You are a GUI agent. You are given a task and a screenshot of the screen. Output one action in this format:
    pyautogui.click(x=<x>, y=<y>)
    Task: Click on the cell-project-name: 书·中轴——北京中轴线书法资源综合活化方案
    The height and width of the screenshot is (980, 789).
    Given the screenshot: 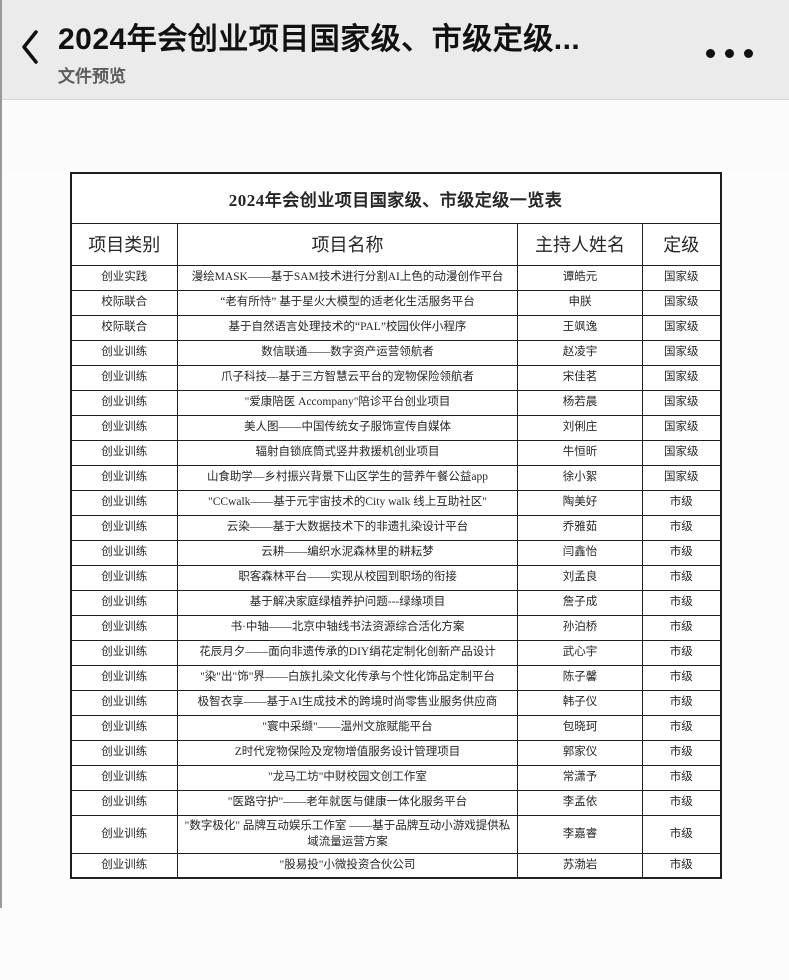 What is the action you would take?
    pyautogui.click(x=347, y=627)
    